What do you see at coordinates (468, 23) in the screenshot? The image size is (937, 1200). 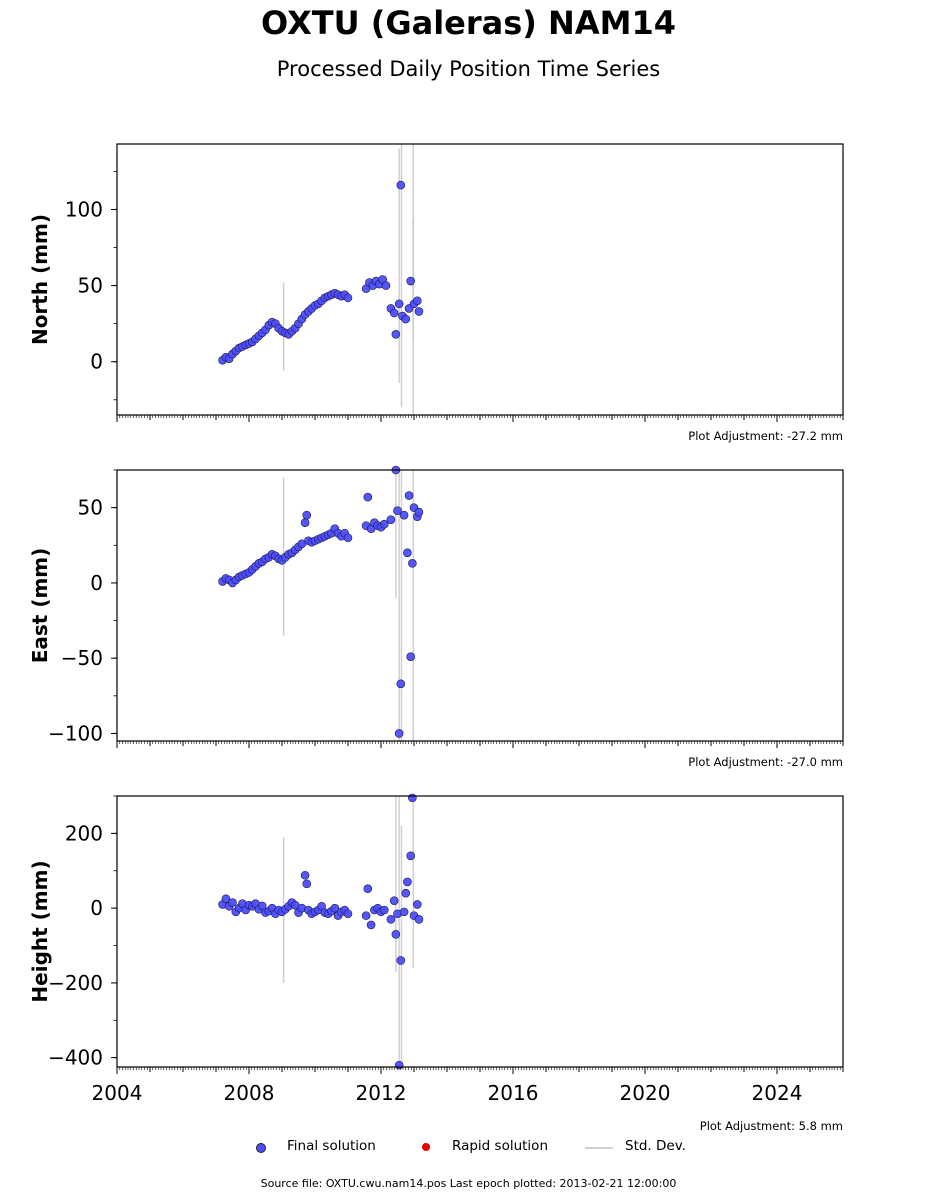 I see `chart-title: OXTU (Galeras) NAM14` at bounding box center [468, 23].